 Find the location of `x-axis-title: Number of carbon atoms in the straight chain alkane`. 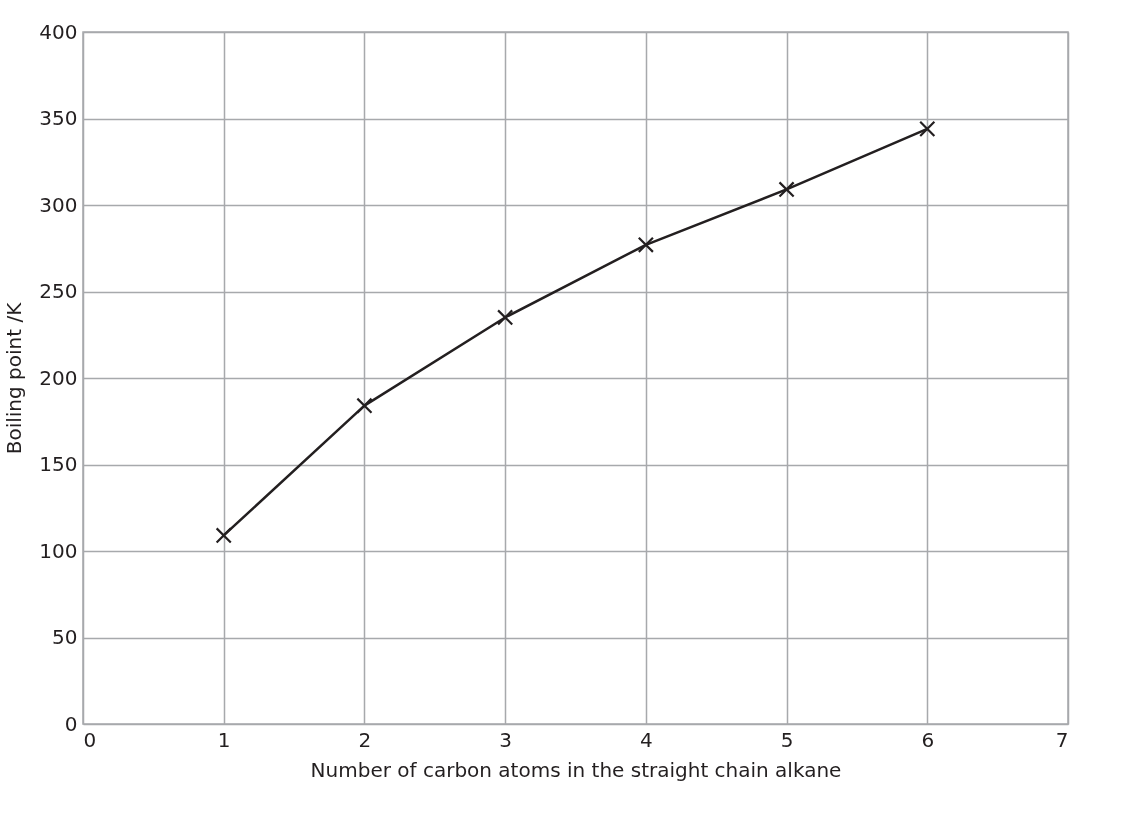

x-axis-title: Number of carbon atoms in the straight chain alkane is located at coordinates (576, 769).